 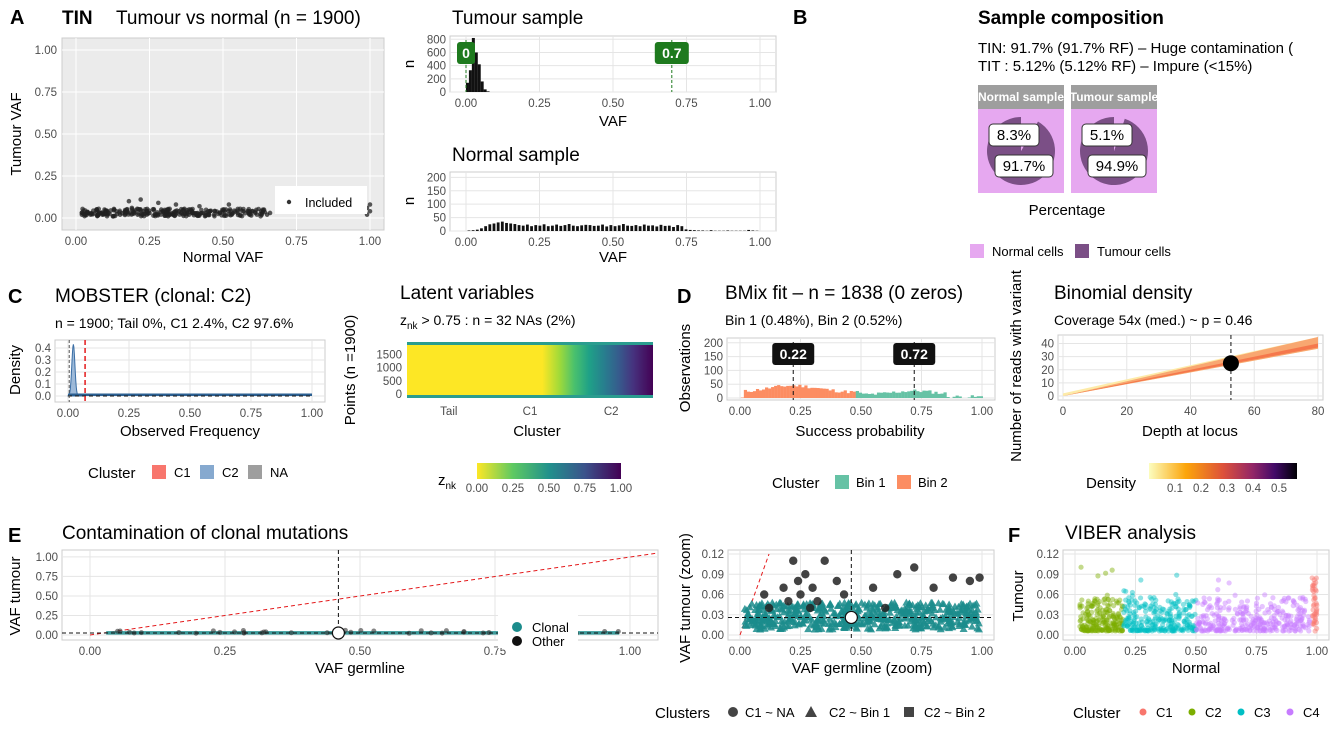 I want to click on bmix-xlabel: Success probability, so click(x=860, y=431).